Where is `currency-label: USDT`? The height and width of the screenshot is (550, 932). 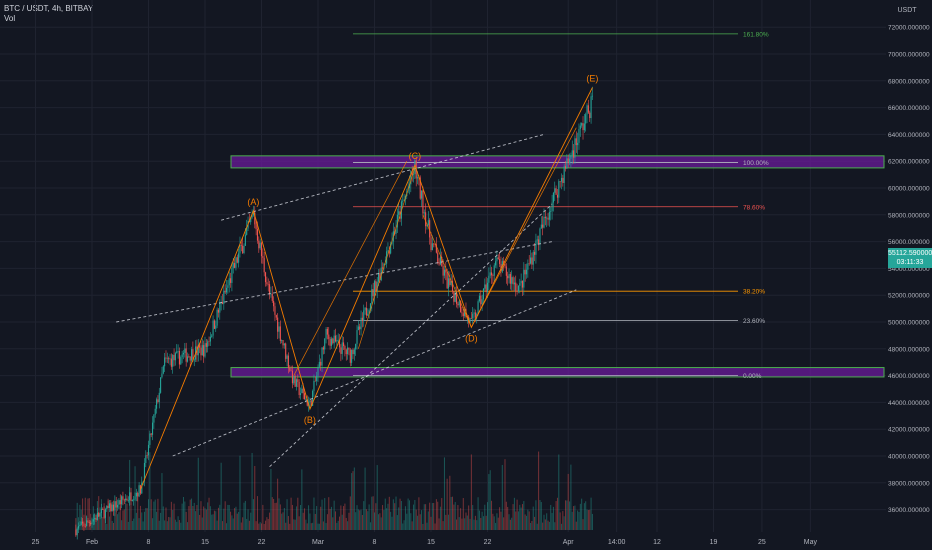 currency-label: USDT is located at coordinates (907, 10).